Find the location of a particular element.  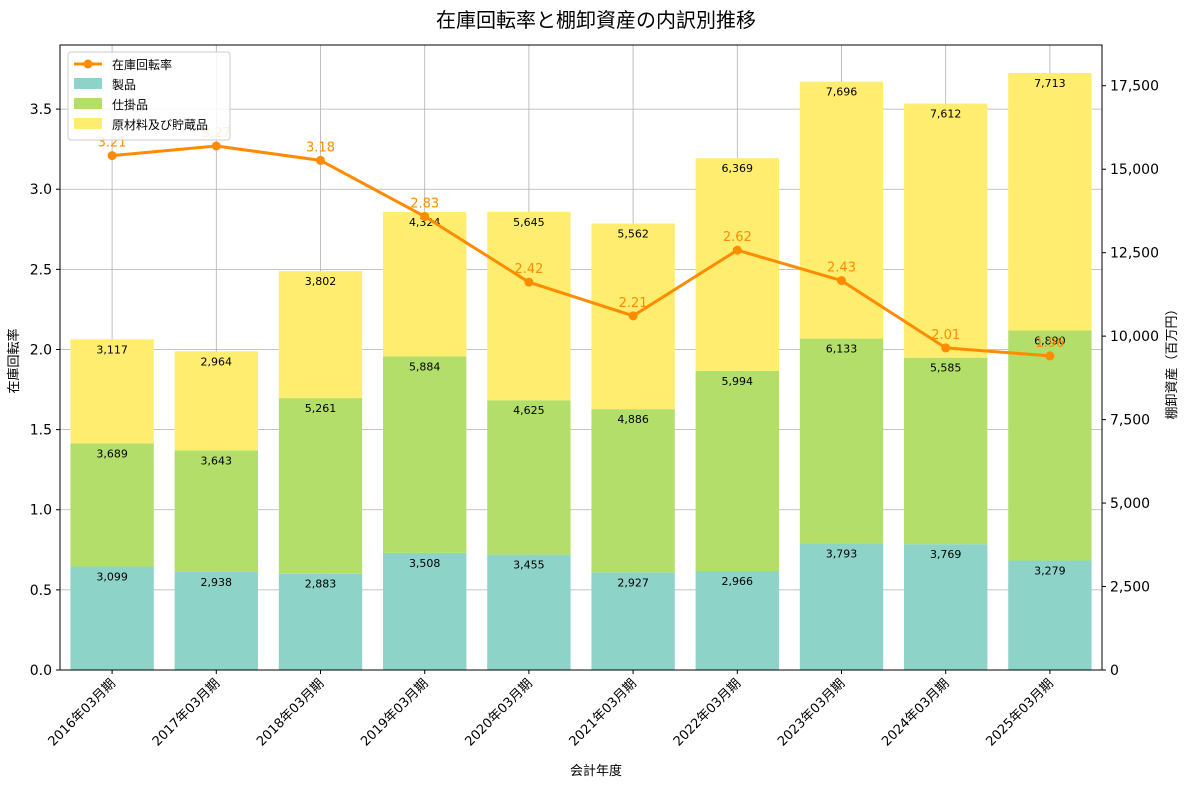

y-right-tick-label: 17,500 is located at coordinates (1134, 87).